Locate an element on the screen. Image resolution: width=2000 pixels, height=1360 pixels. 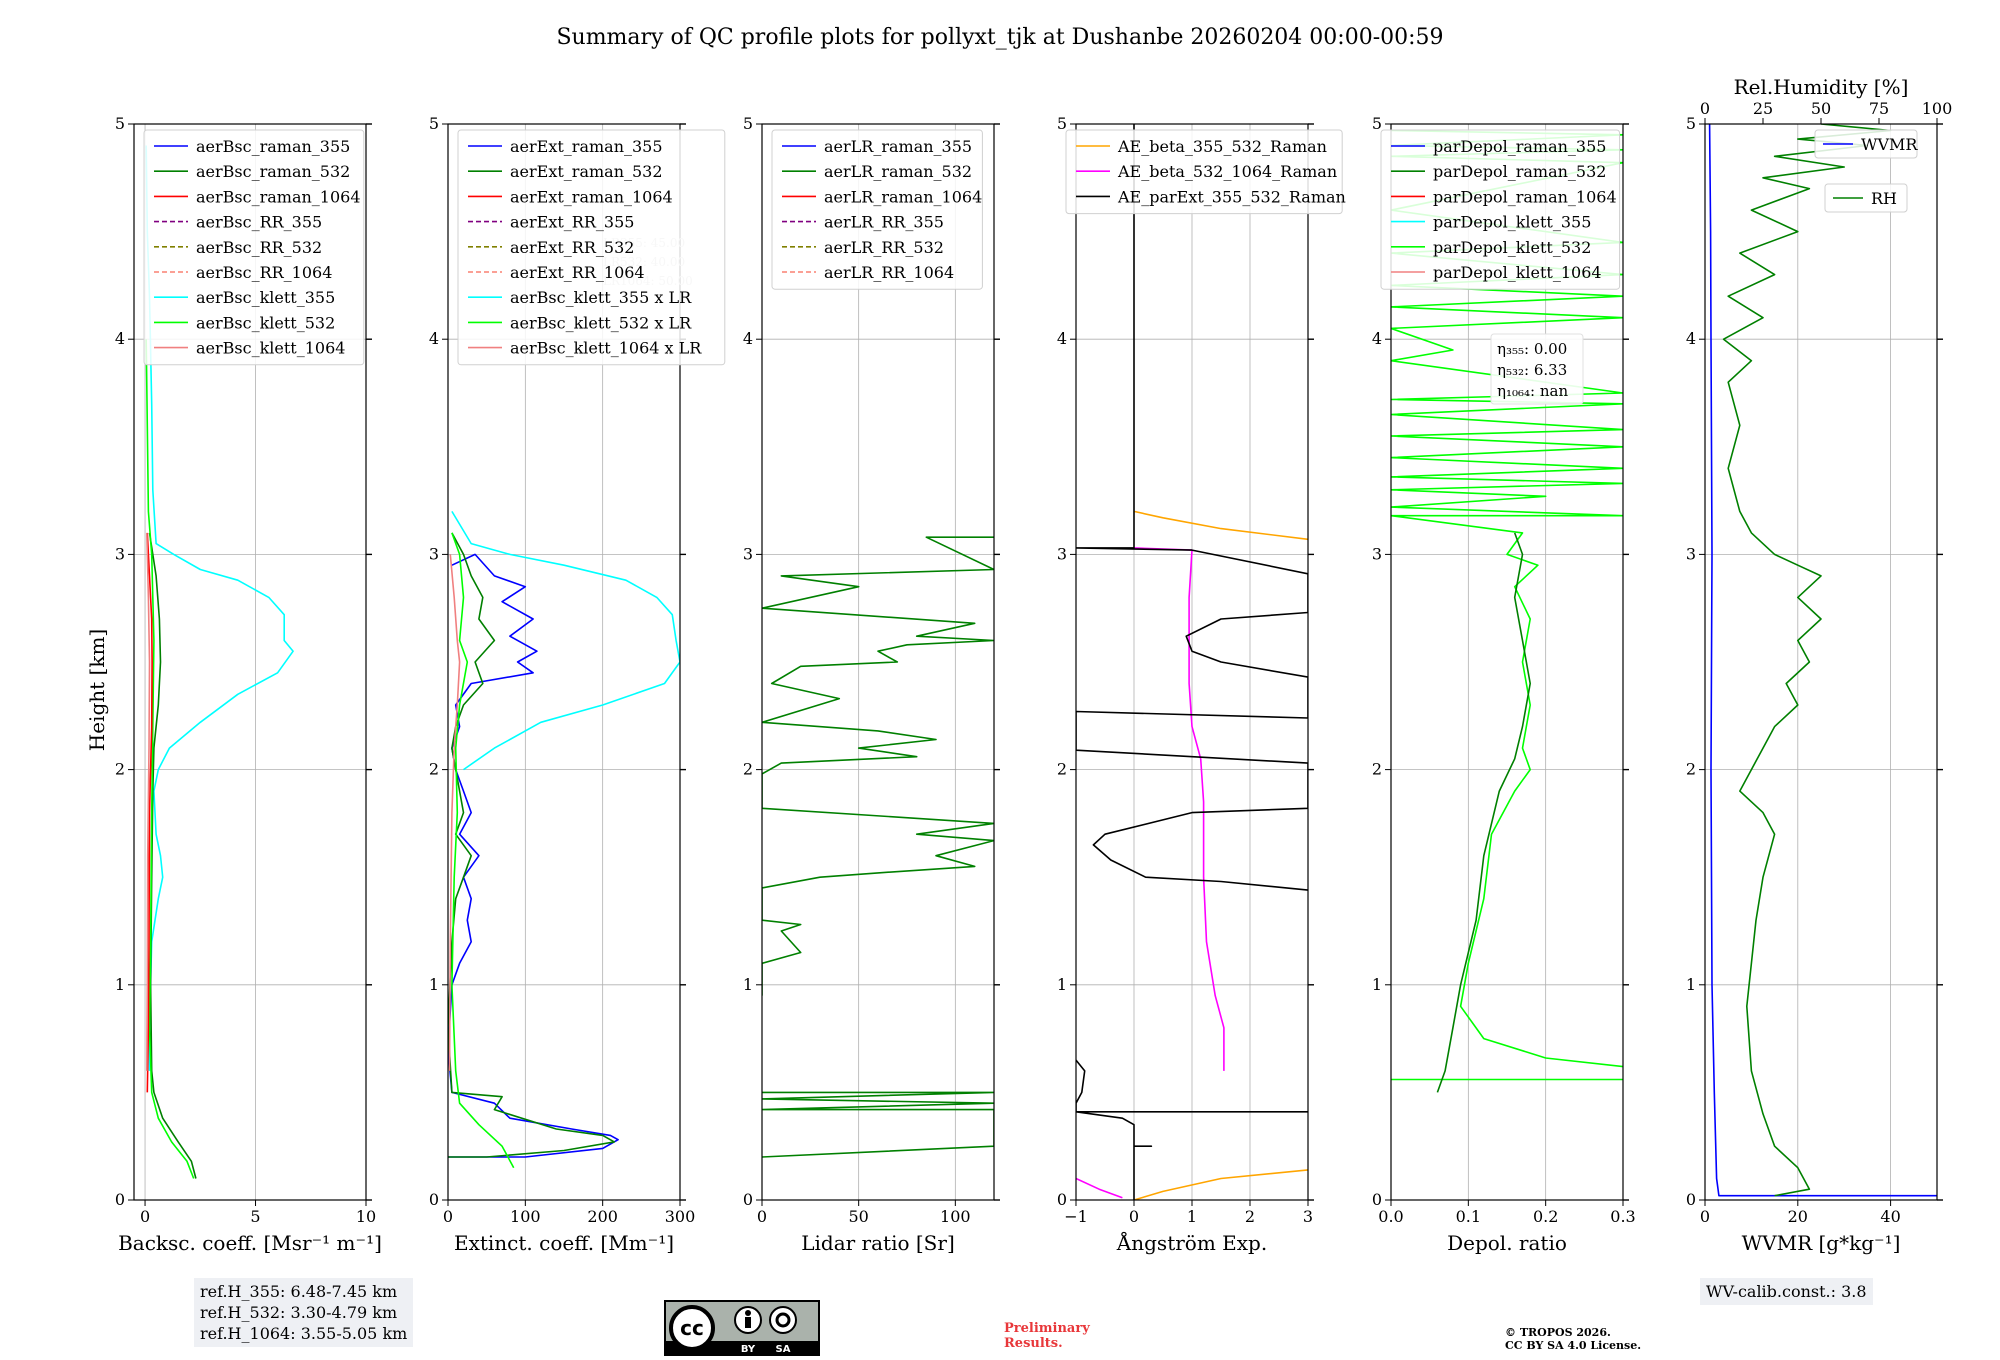
legend-label: aerExt_raman_532 is located at coordinates (586, 171).